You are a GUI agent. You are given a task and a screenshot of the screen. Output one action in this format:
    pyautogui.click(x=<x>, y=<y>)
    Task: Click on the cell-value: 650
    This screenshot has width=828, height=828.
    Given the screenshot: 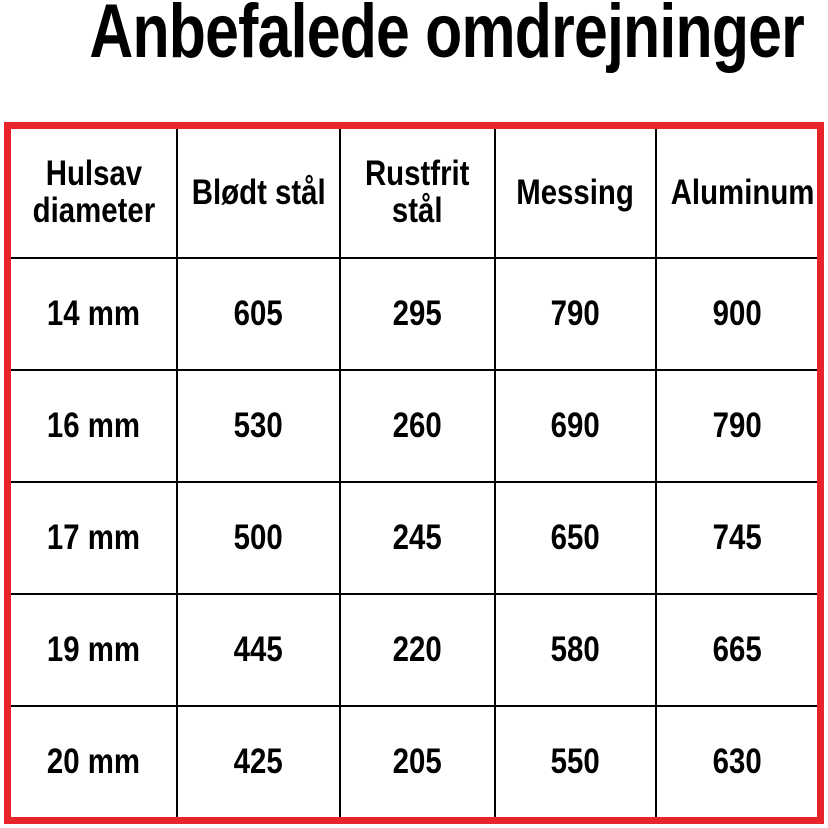 What is the action you would take?
    pyautogui.click(x=575, y=537)
    